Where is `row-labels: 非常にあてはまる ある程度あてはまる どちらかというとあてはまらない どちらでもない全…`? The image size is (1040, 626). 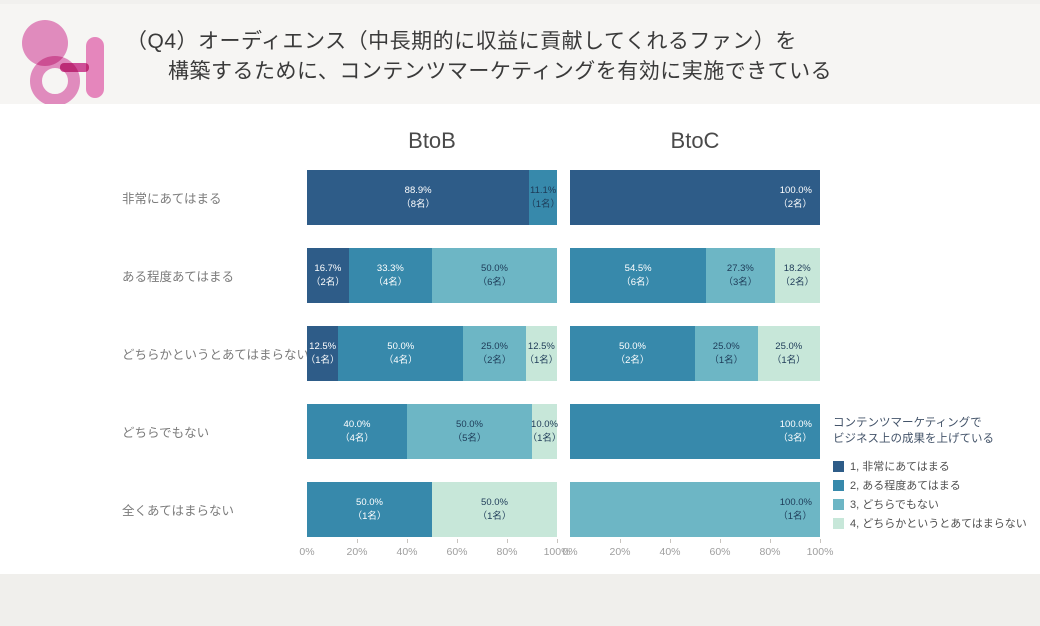
row-labels: 非常にあてはまる ある程度あてはまる どちらかというとあてはまらない どちらでもない全… is located at coordinates (216, 365).